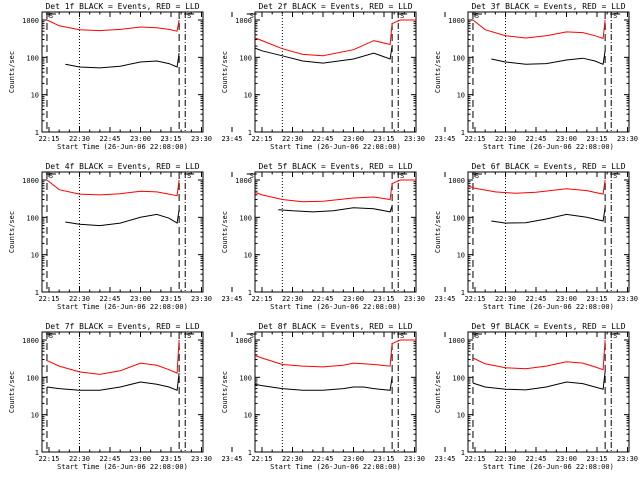 This screenshot has height=480, width=640. I want to click on panel-8-x-tick-label: 23:45, so click(444, 459).